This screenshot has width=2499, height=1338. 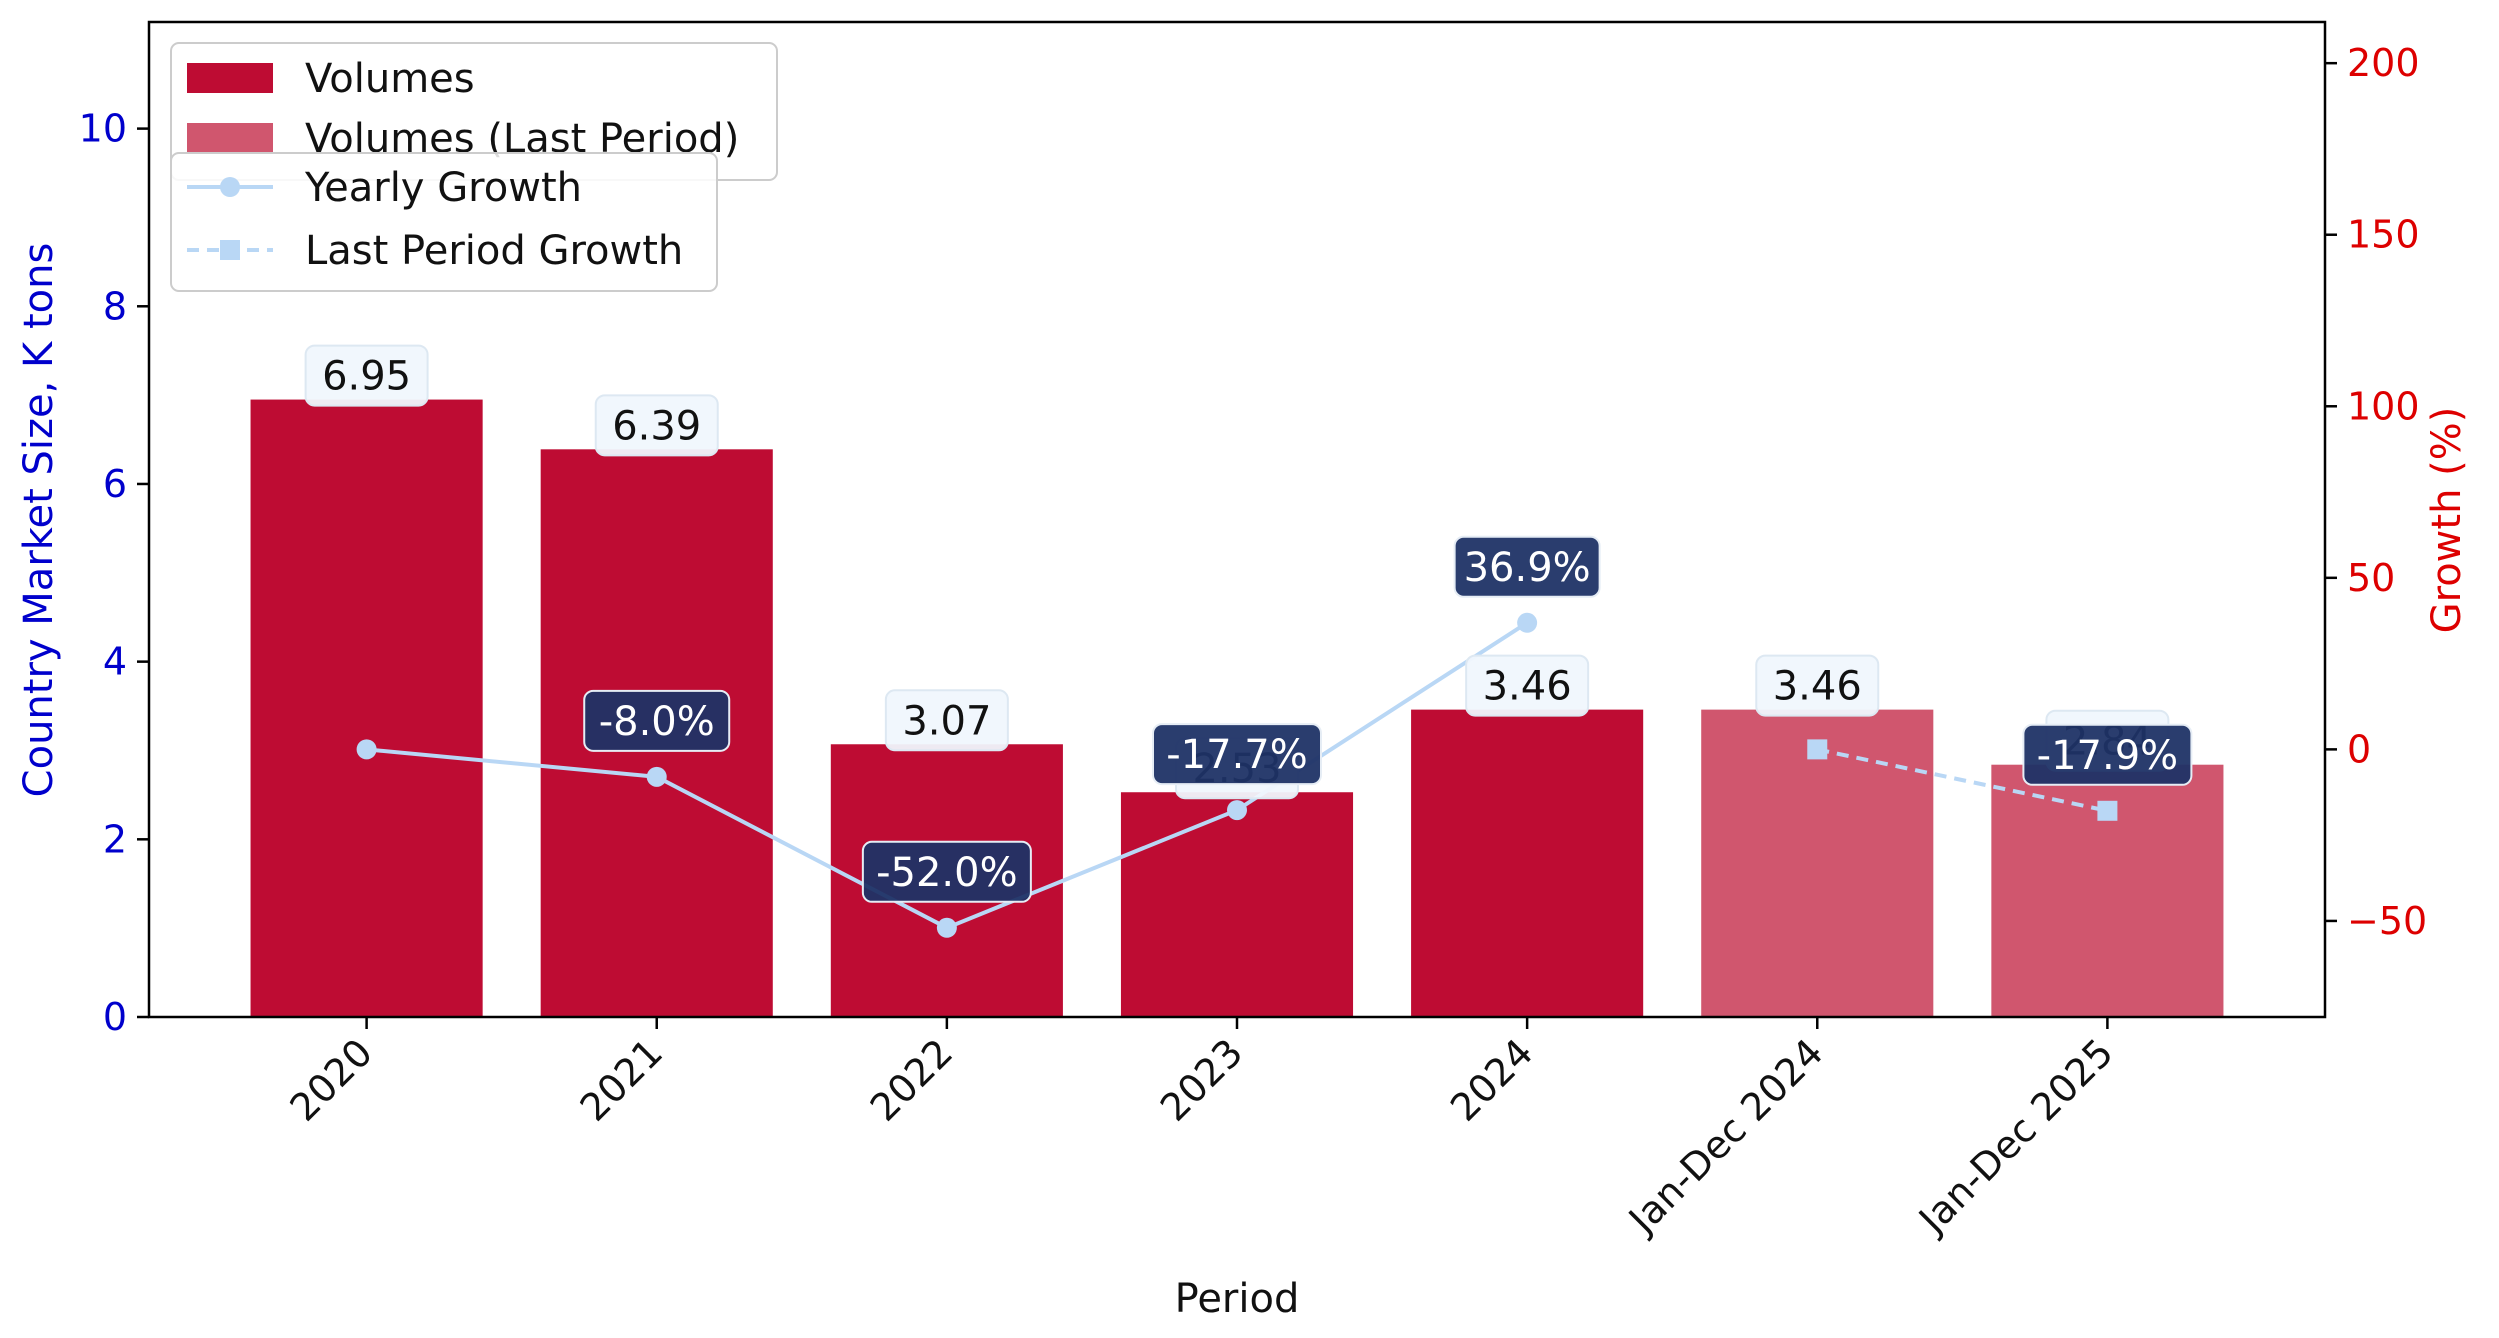 I want to click on y-tick-label-4: 4, so click(x=115, y=662).